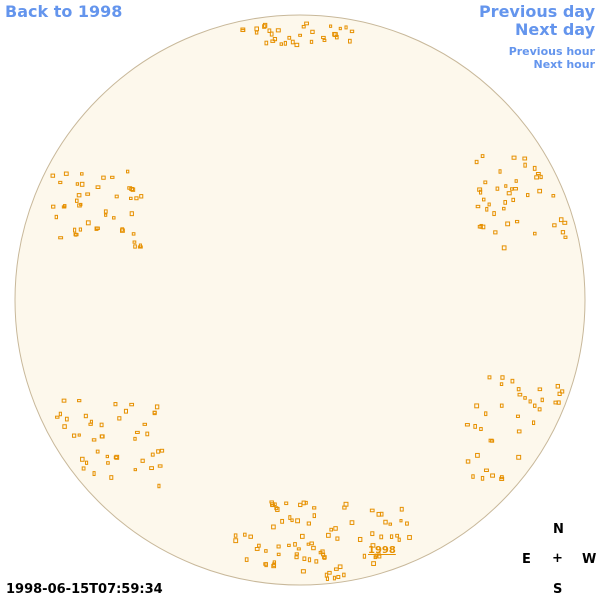  I want to click on compass-east: E, so click(526, 559).